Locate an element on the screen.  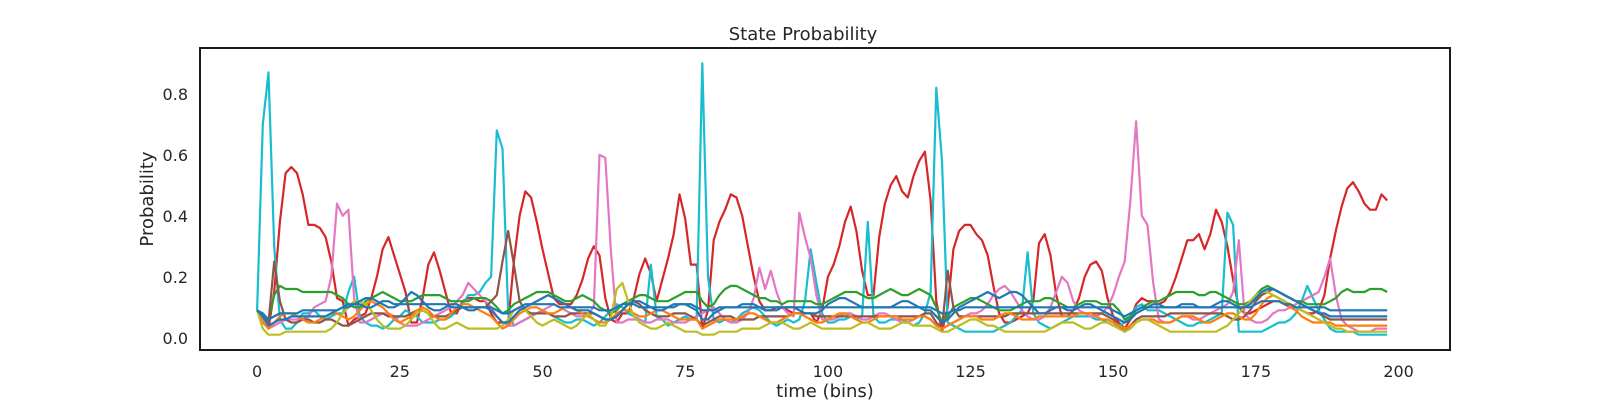
x-tick-label: 125 is located at coordinates (970, 371).